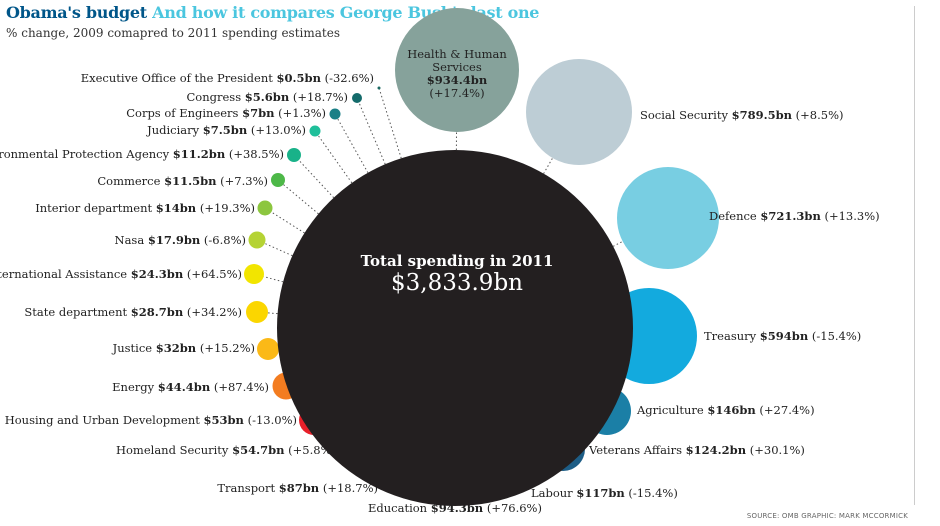  Describe the element at coordinates (357, 98) in the screenshot. I see `bubble-congress` at that location.